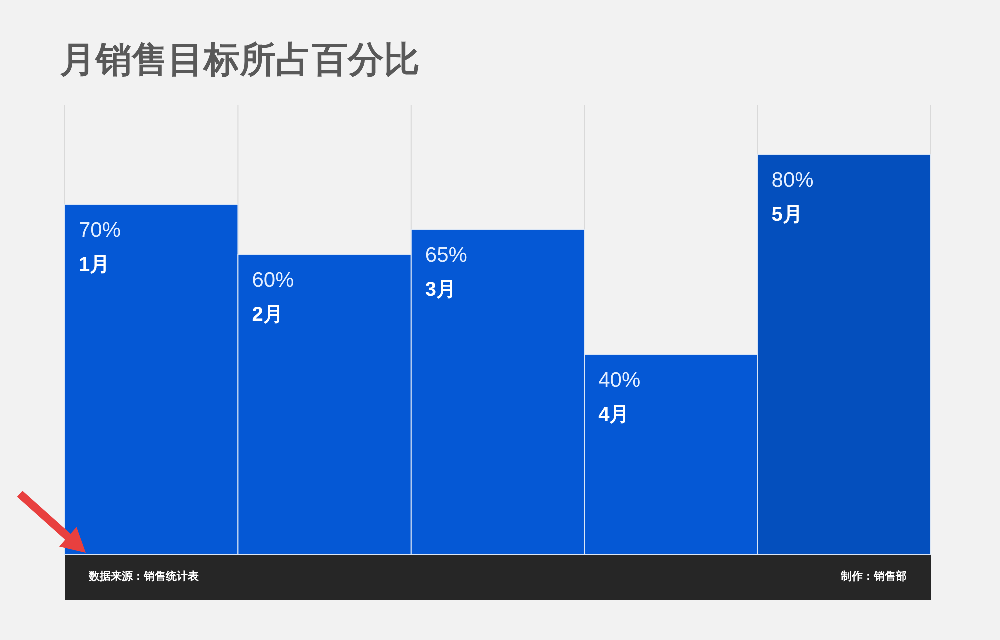 The image size is (1000, 640). Describe the element at coordinates (787, 215) in the screenshot. I see `x-tick-label: 5月` at that location.